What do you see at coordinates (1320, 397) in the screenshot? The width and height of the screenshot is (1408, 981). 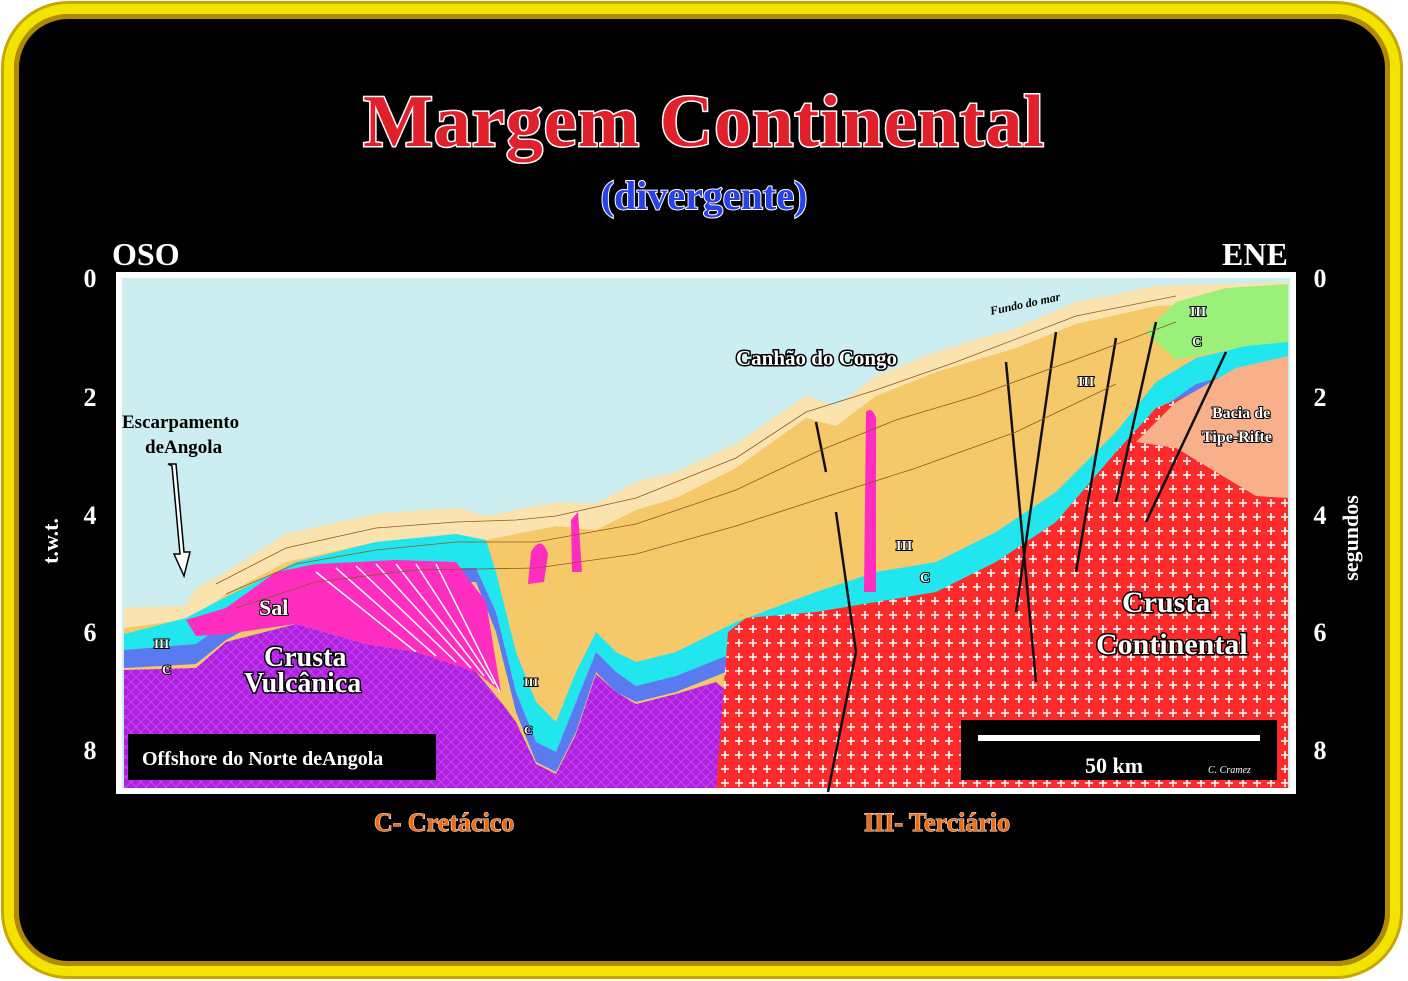 I see `right-tick-2: 2` at bounding box center [1320, 397].